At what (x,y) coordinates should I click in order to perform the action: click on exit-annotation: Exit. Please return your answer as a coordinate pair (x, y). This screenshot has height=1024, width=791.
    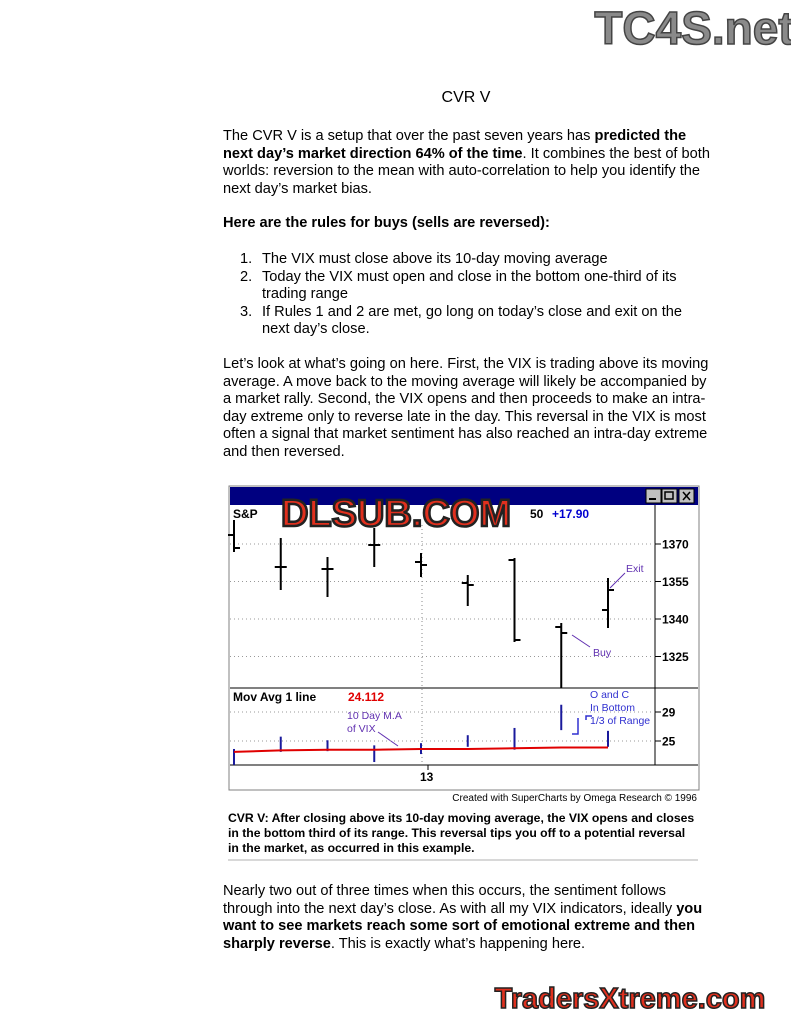
    Looking at the image, I should click on (635, 569).